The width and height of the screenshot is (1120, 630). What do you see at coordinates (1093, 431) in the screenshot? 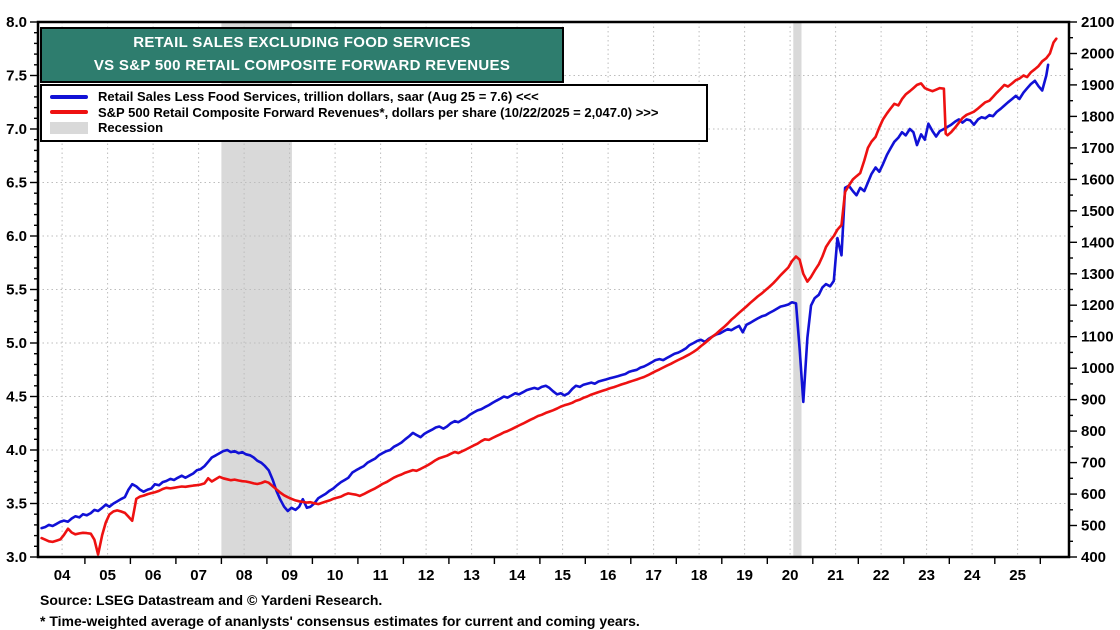
I see `y-right-tick-label: 800` at bounding box center [1093, 431].